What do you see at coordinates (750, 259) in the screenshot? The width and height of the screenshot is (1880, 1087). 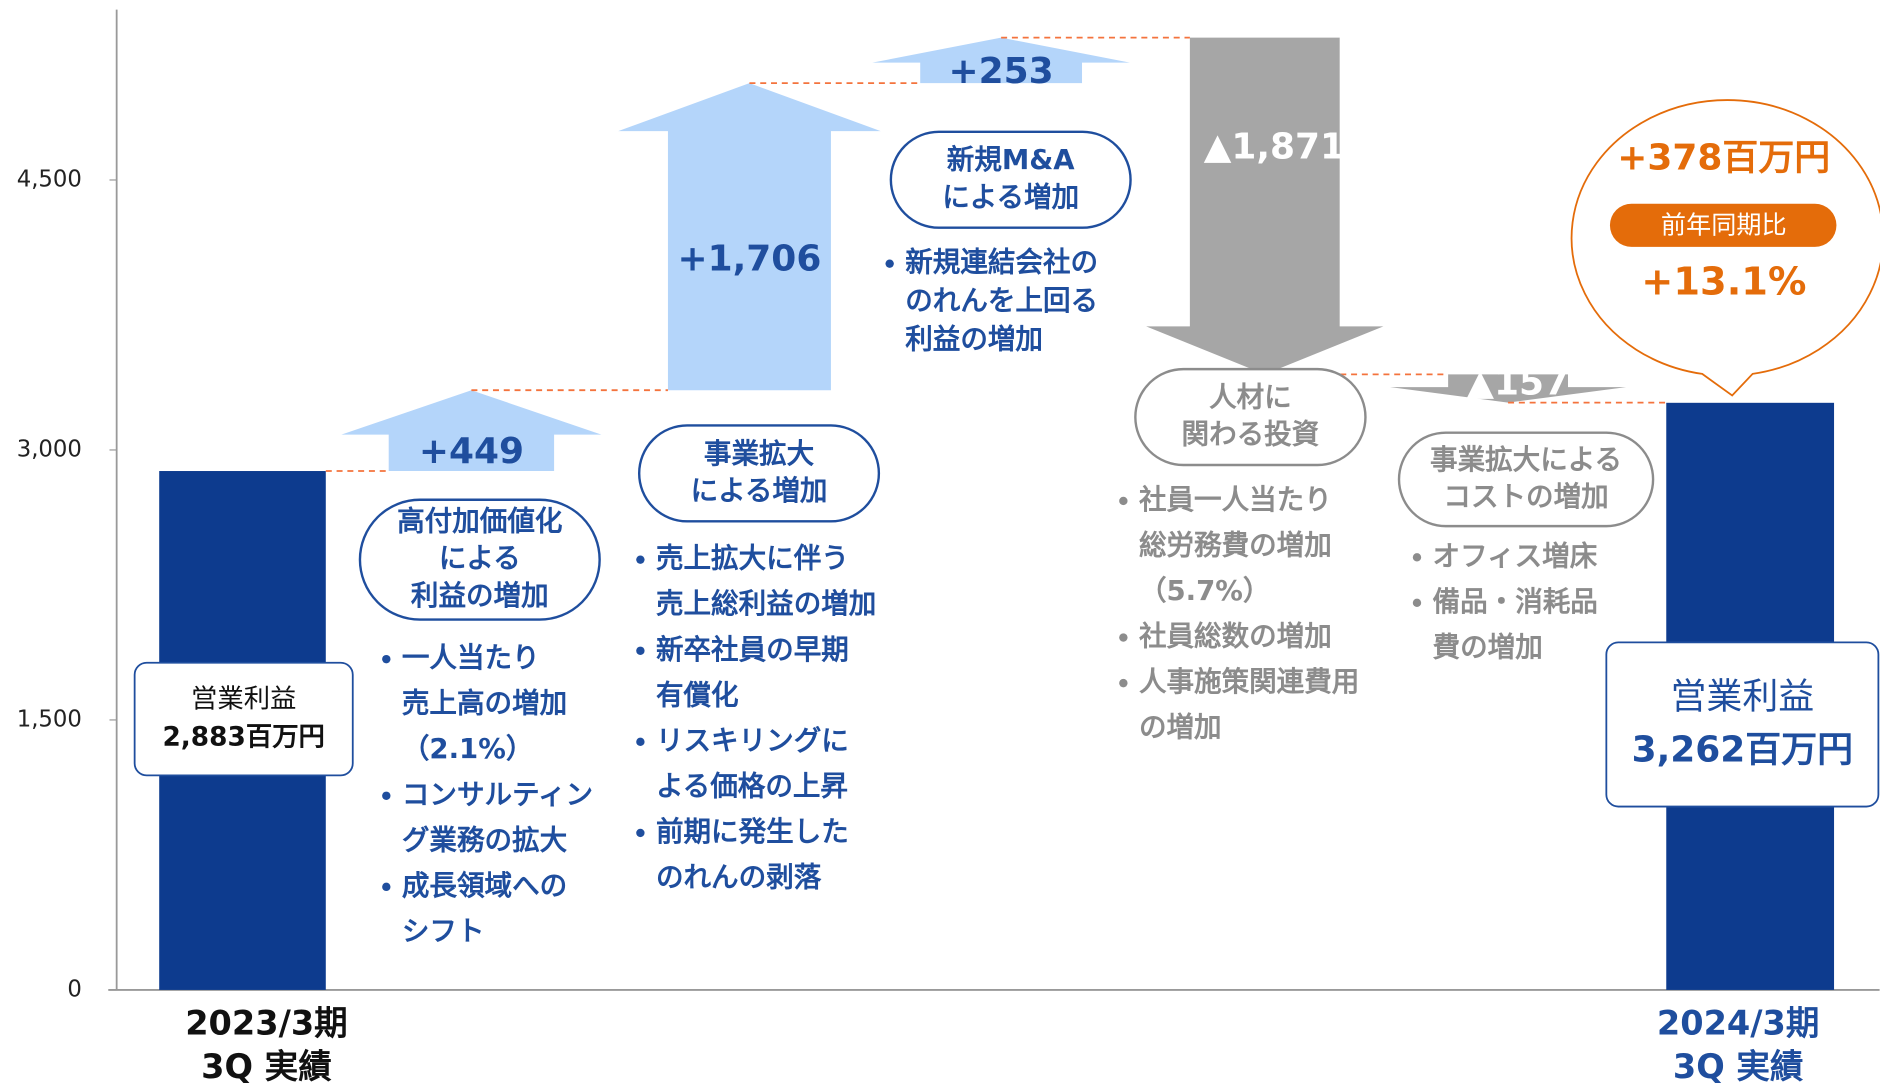 I see `value-label: +1,706` at bounding box center [750, 259].